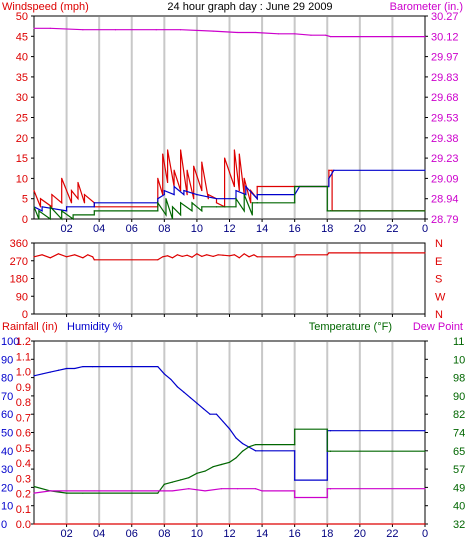 The width and height of the screenshot is (465, 556). Describe the element at coordinates (7, 452) in the screenshot. I see `humidity-tick-label: 40` at that location.